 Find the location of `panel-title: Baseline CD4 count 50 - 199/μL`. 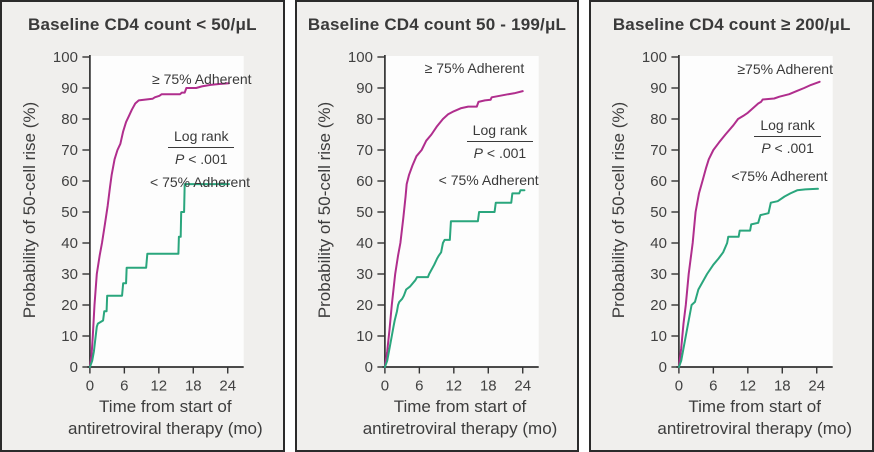

panel-title: Baseline CD4 count 50 - 199/μL is located at coordinates (437, 24).